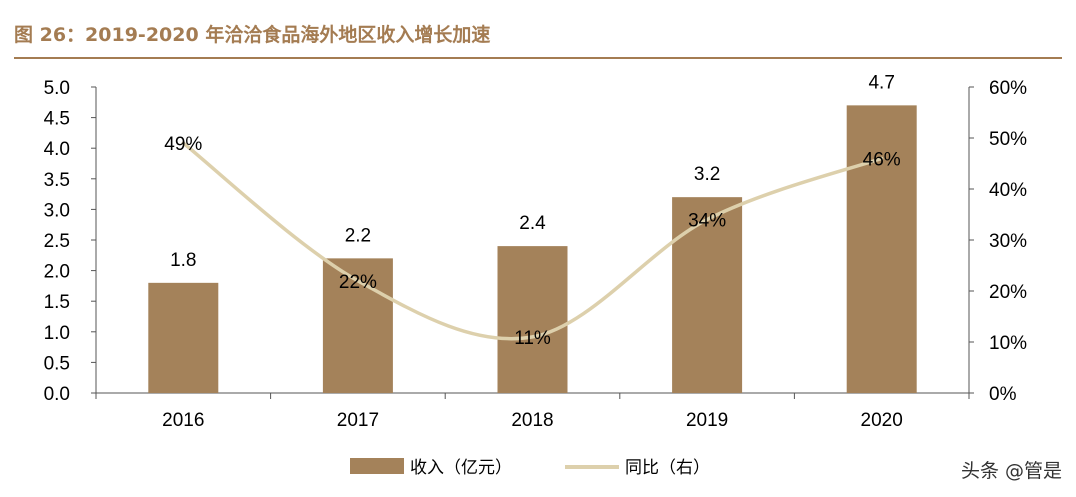  What do you see at coordinates (667, 468) in the screenshot?
I see `legend-line-label: 同比（右）` at bounding box center [667, 468].